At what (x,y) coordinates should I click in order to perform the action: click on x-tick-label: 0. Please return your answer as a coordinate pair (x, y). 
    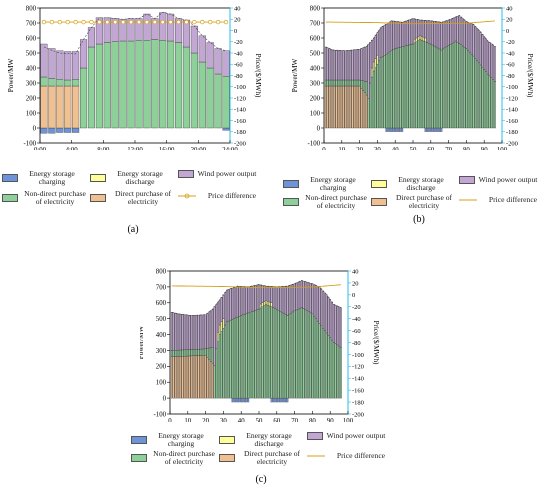
    Looking at the image, I should click on (170, 420).